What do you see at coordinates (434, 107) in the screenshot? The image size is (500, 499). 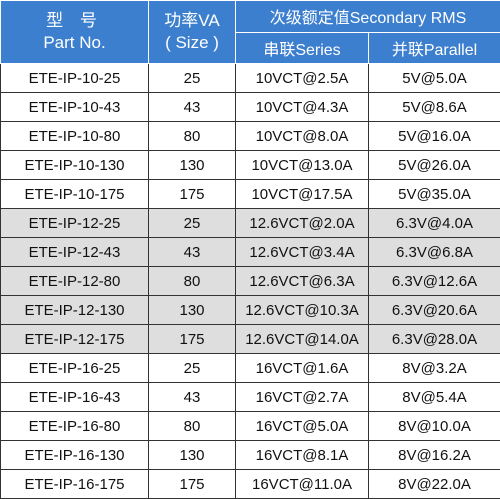 I see `cell-parallel-rating: 5V@8.6A` at bounding box center [434, 107].